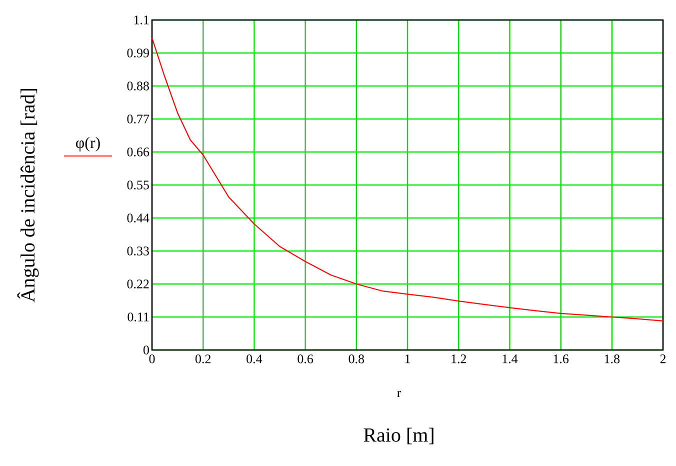 The height and width of the screenshot is (466, 676). What do you see at coordinates (152, 359) in the screenshot?
I see `x-tick-label: 0` at bounding box center [152, 359].